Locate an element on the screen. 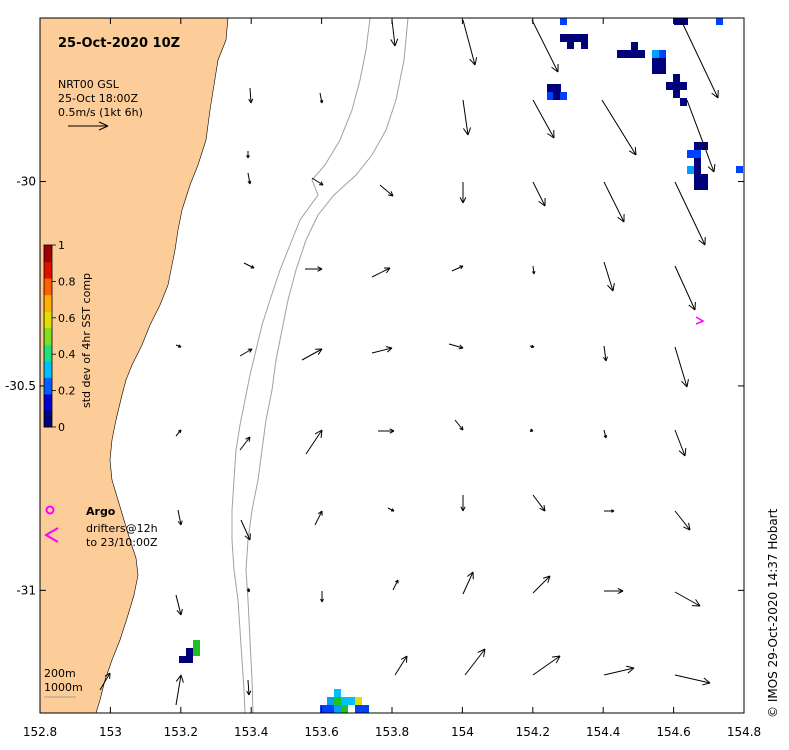  colorbar-tick-label: 0.2 is located at coordinates (67, 391).